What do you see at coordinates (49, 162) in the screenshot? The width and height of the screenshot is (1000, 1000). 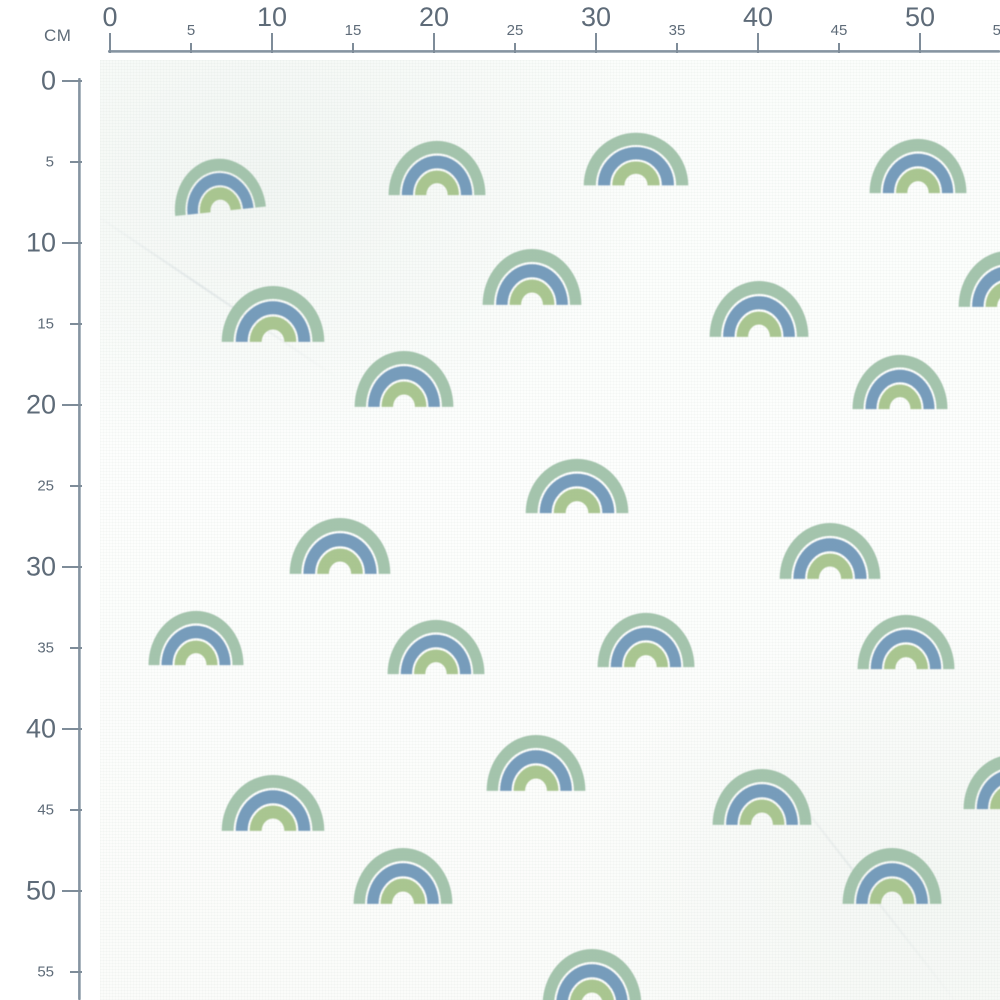 I see `ruler-label-5: 5` at bounding box center [49, 162].